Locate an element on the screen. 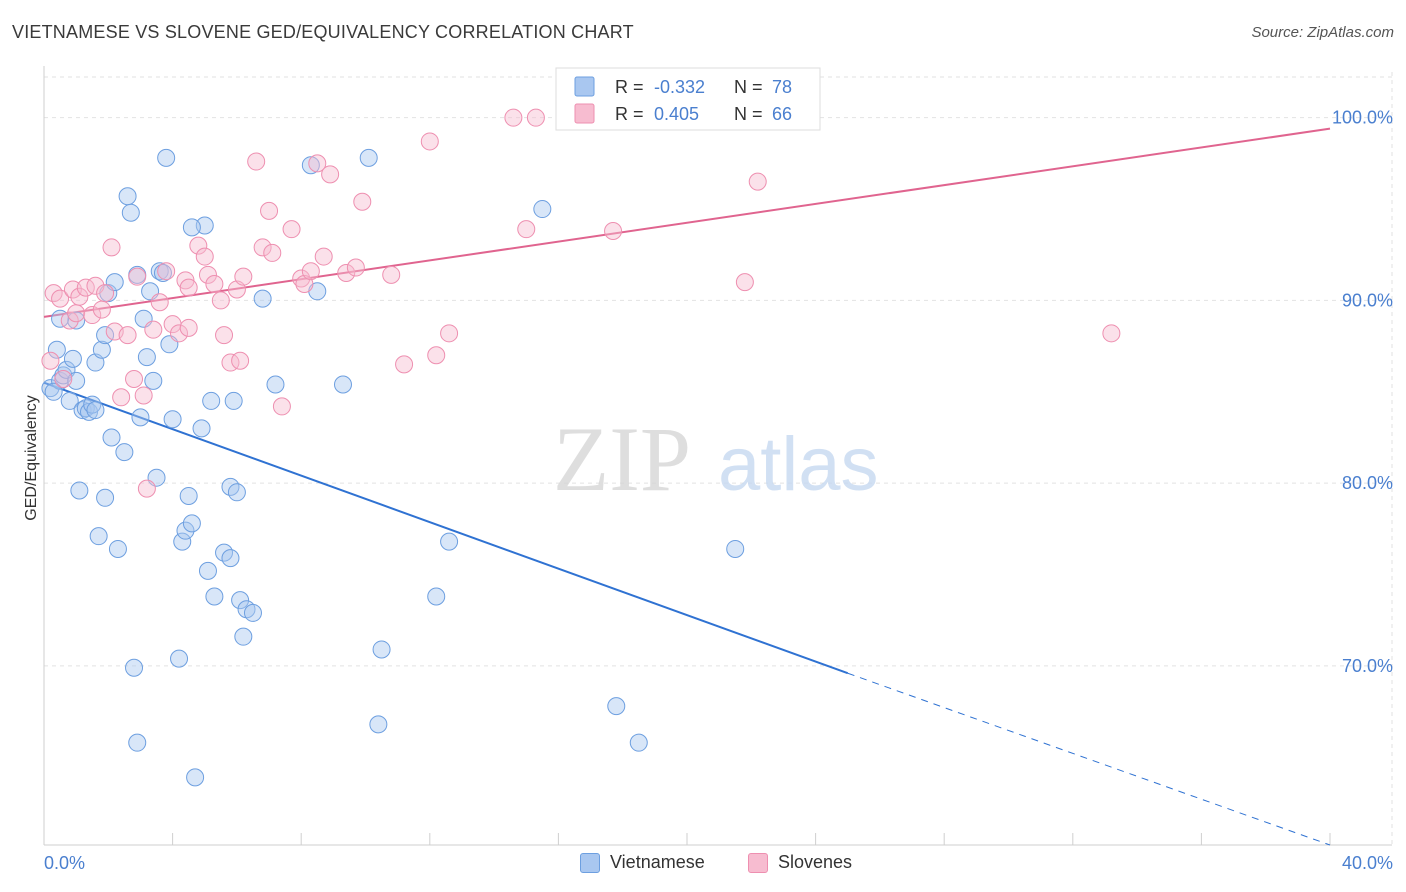  legend-item-vietnamese: Vietnamese is located at coordinates (642, 862).